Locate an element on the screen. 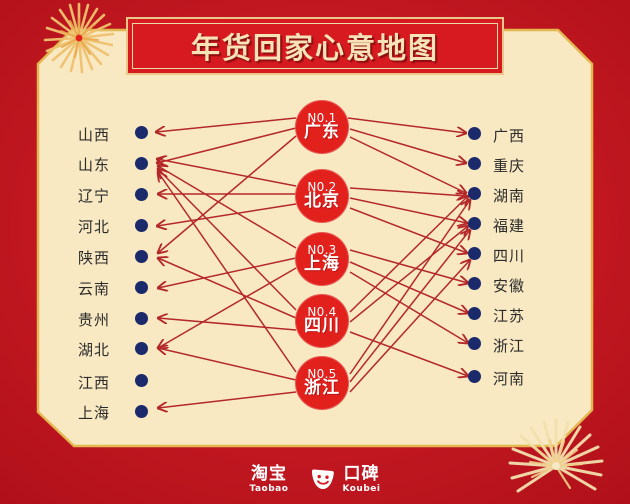  firework-bottom-right is located at coordinates (556, 455).